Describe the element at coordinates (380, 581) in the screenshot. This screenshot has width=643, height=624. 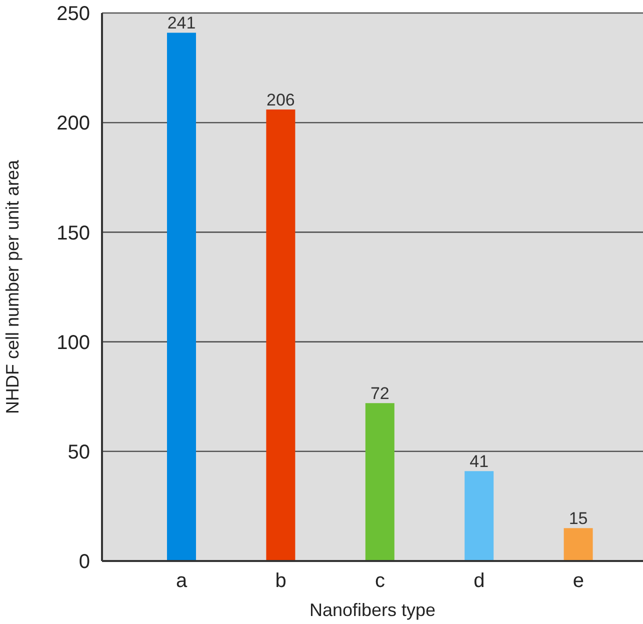
I see `x-tick-label: c` at that location.